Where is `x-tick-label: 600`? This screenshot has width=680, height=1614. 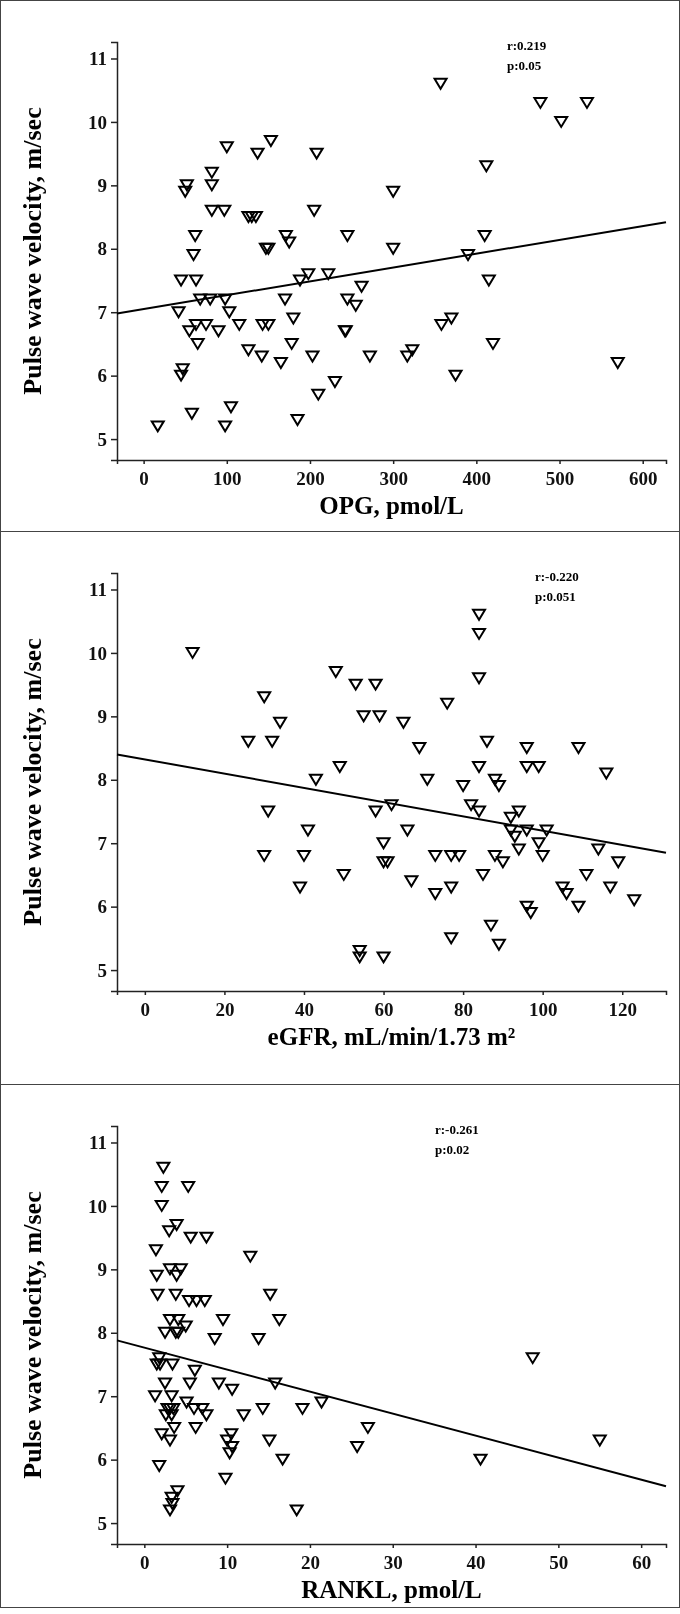 x-tick-label: 600 is located at coordinates (643, 479).